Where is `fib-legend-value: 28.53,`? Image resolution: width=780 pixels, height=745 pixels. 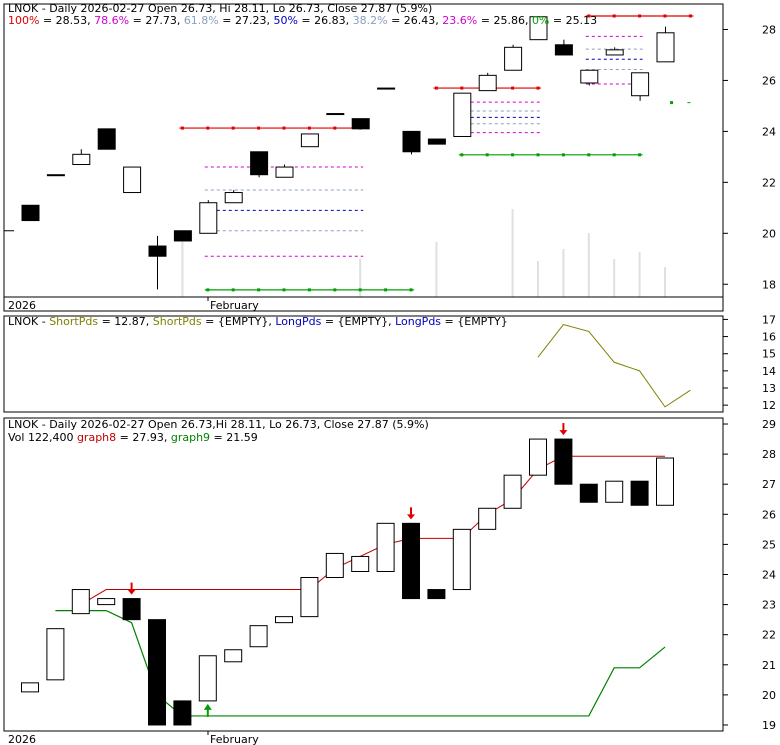
fib-legend-value: 28.53, is located at coordinates (75, 20).